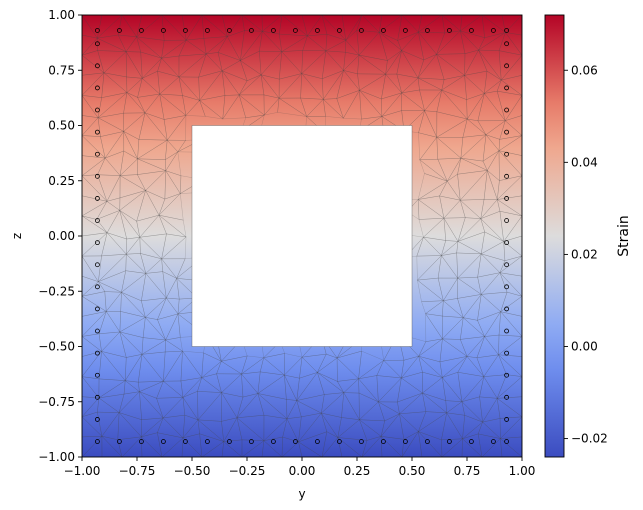 The image size is (643, 510). What do you see at coordinates (61, 70) in the screenshot?
I see `y-tick-label: 0.75` at bounding box center [61, 70].